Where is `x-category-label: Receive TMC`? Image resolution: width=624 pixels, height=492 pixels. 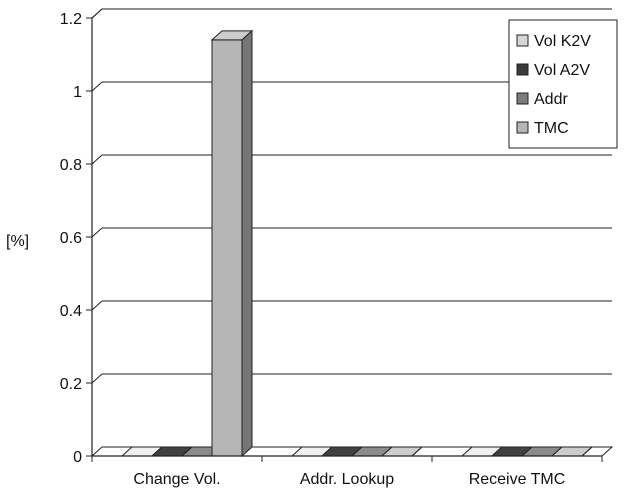
x-category-label: Receive TMC is located at coordinates (517, 479).